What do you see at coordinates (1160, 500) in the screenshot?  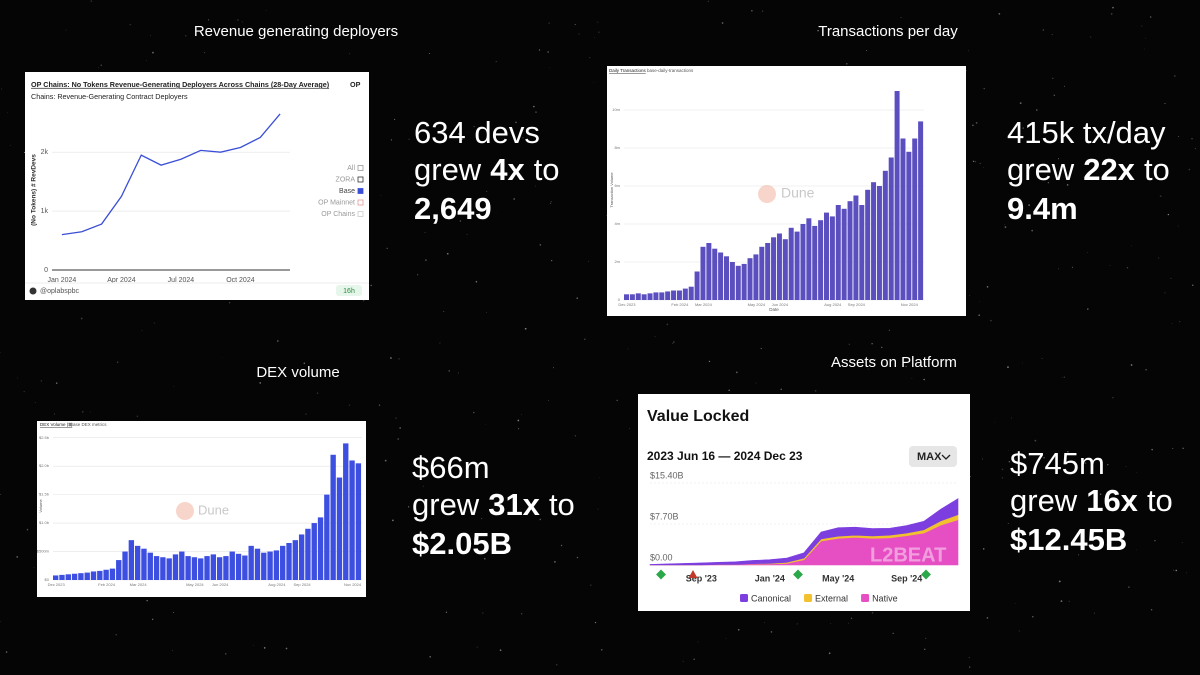 I see `stat-to: to` at bounding box center [1160, 500].